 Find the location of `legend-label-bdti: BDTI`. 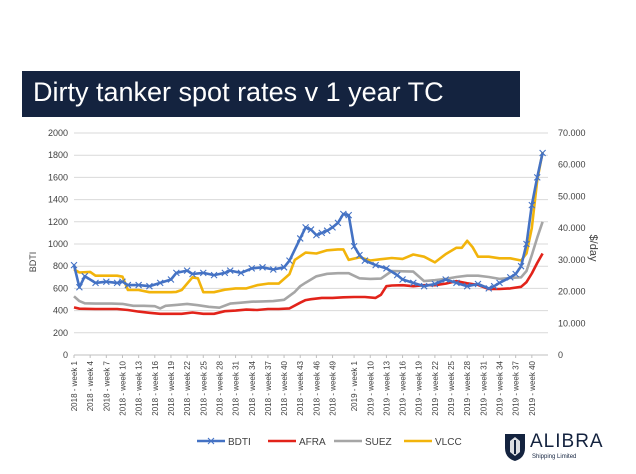

legend-label-bdti: BDTI is located at coordinates (239, 442).